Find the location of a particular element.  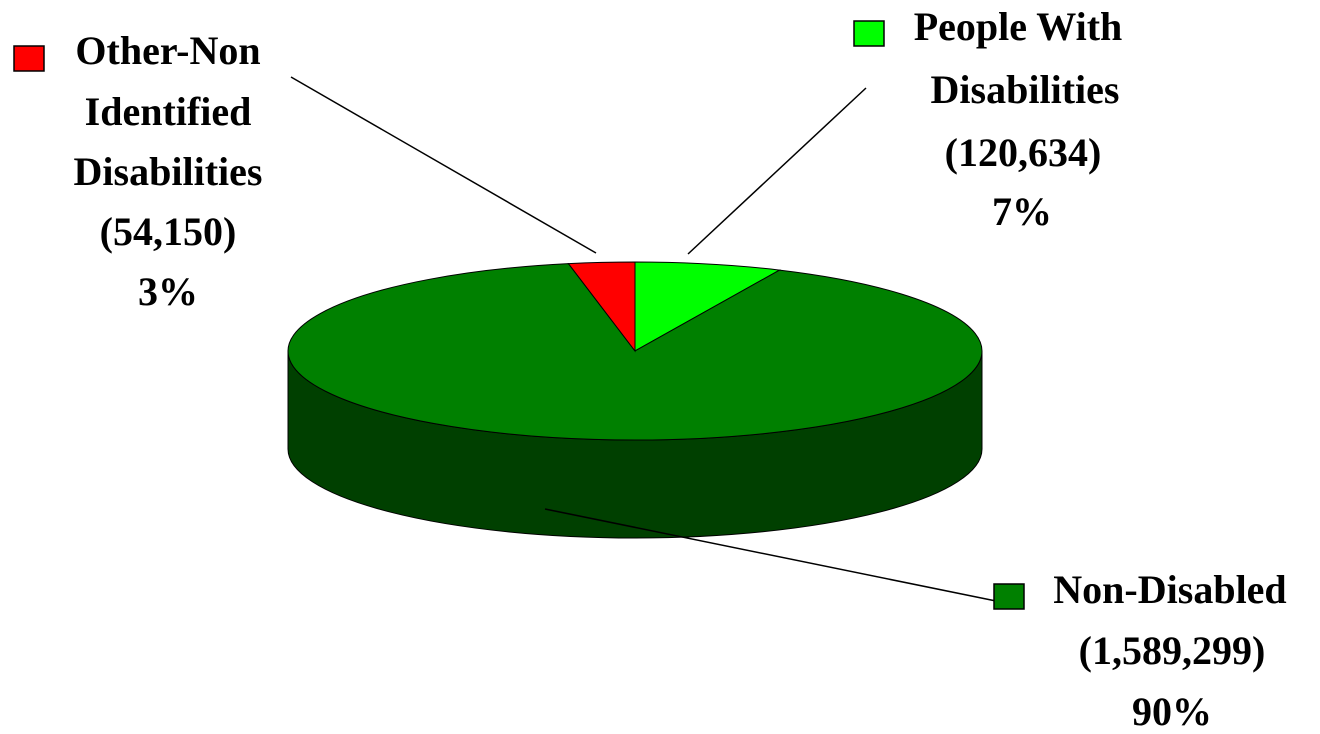

leader-line-other-non-identified is located at coordinates (443, 165).